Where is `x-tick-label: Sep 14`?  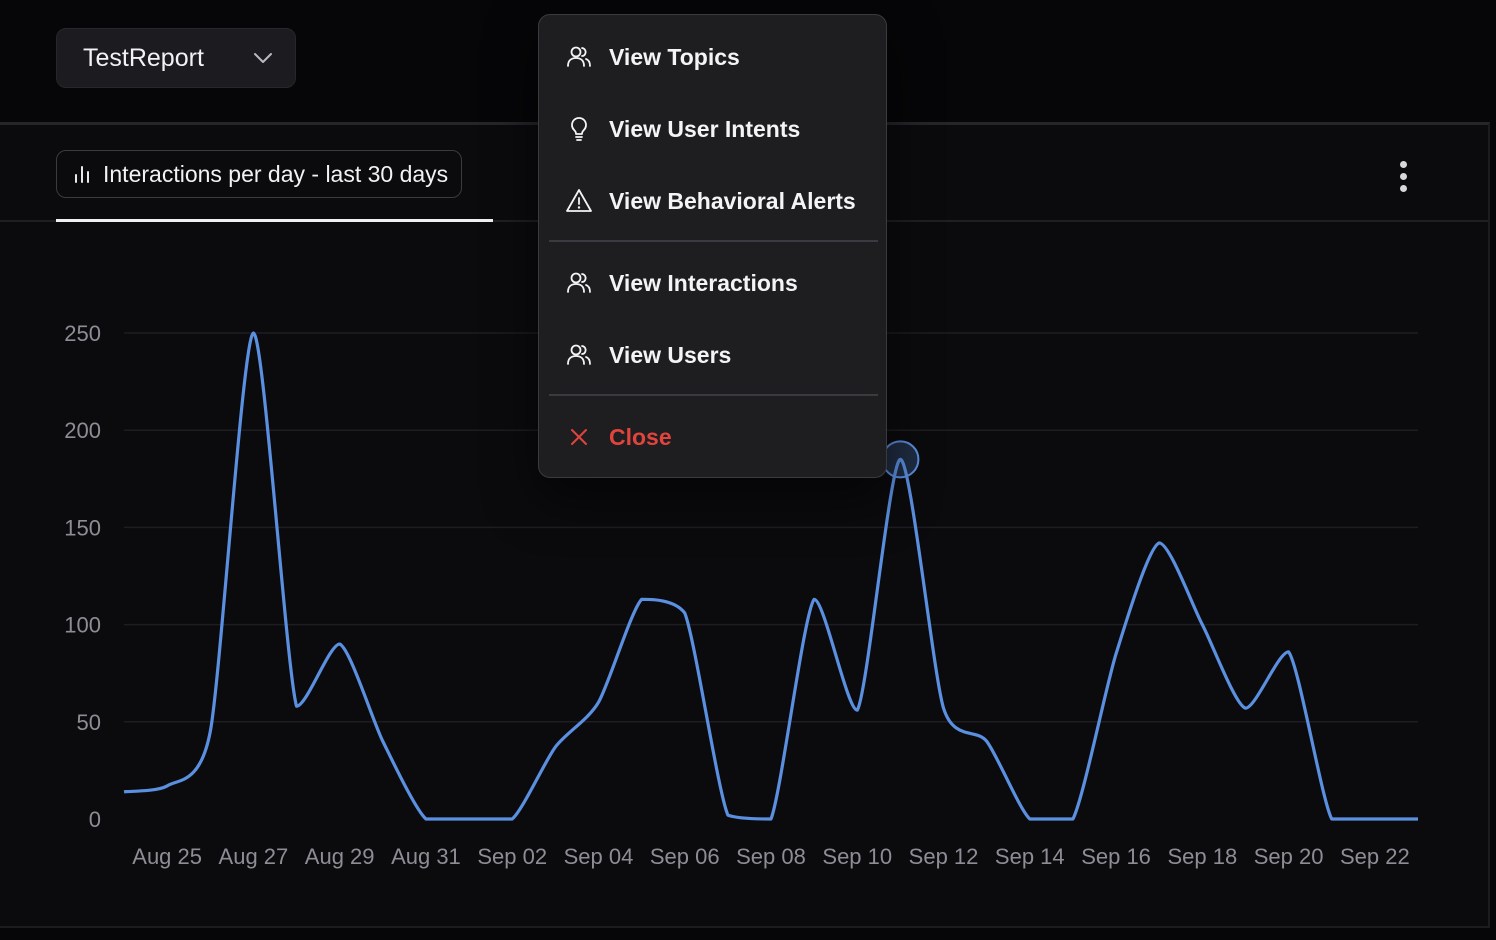 x-tick-label: Sep 14 is located at coordinates (1030, 856).